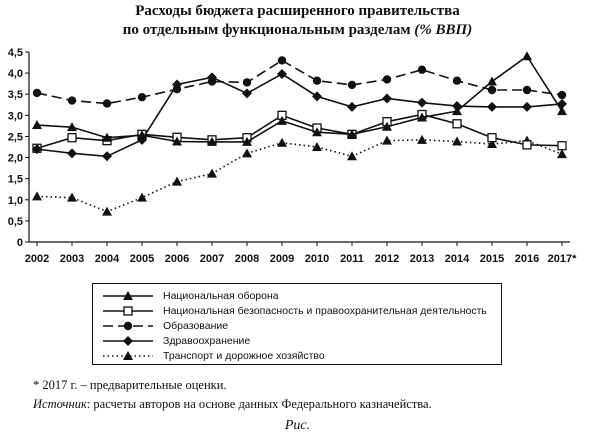 This screenshot has width=595, height=438. Describe the element at coordinates (15, 180) in the screenshot. I see `y-tick-label: 1,5` at that location.